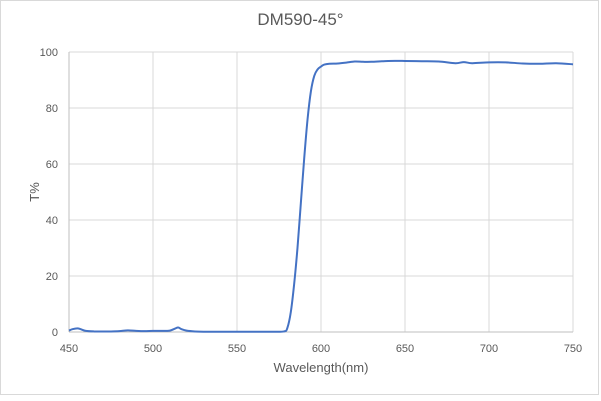  Describe the element at coordinates (52, 165) in the screenshot. I see `y-tick: 60` at that location.